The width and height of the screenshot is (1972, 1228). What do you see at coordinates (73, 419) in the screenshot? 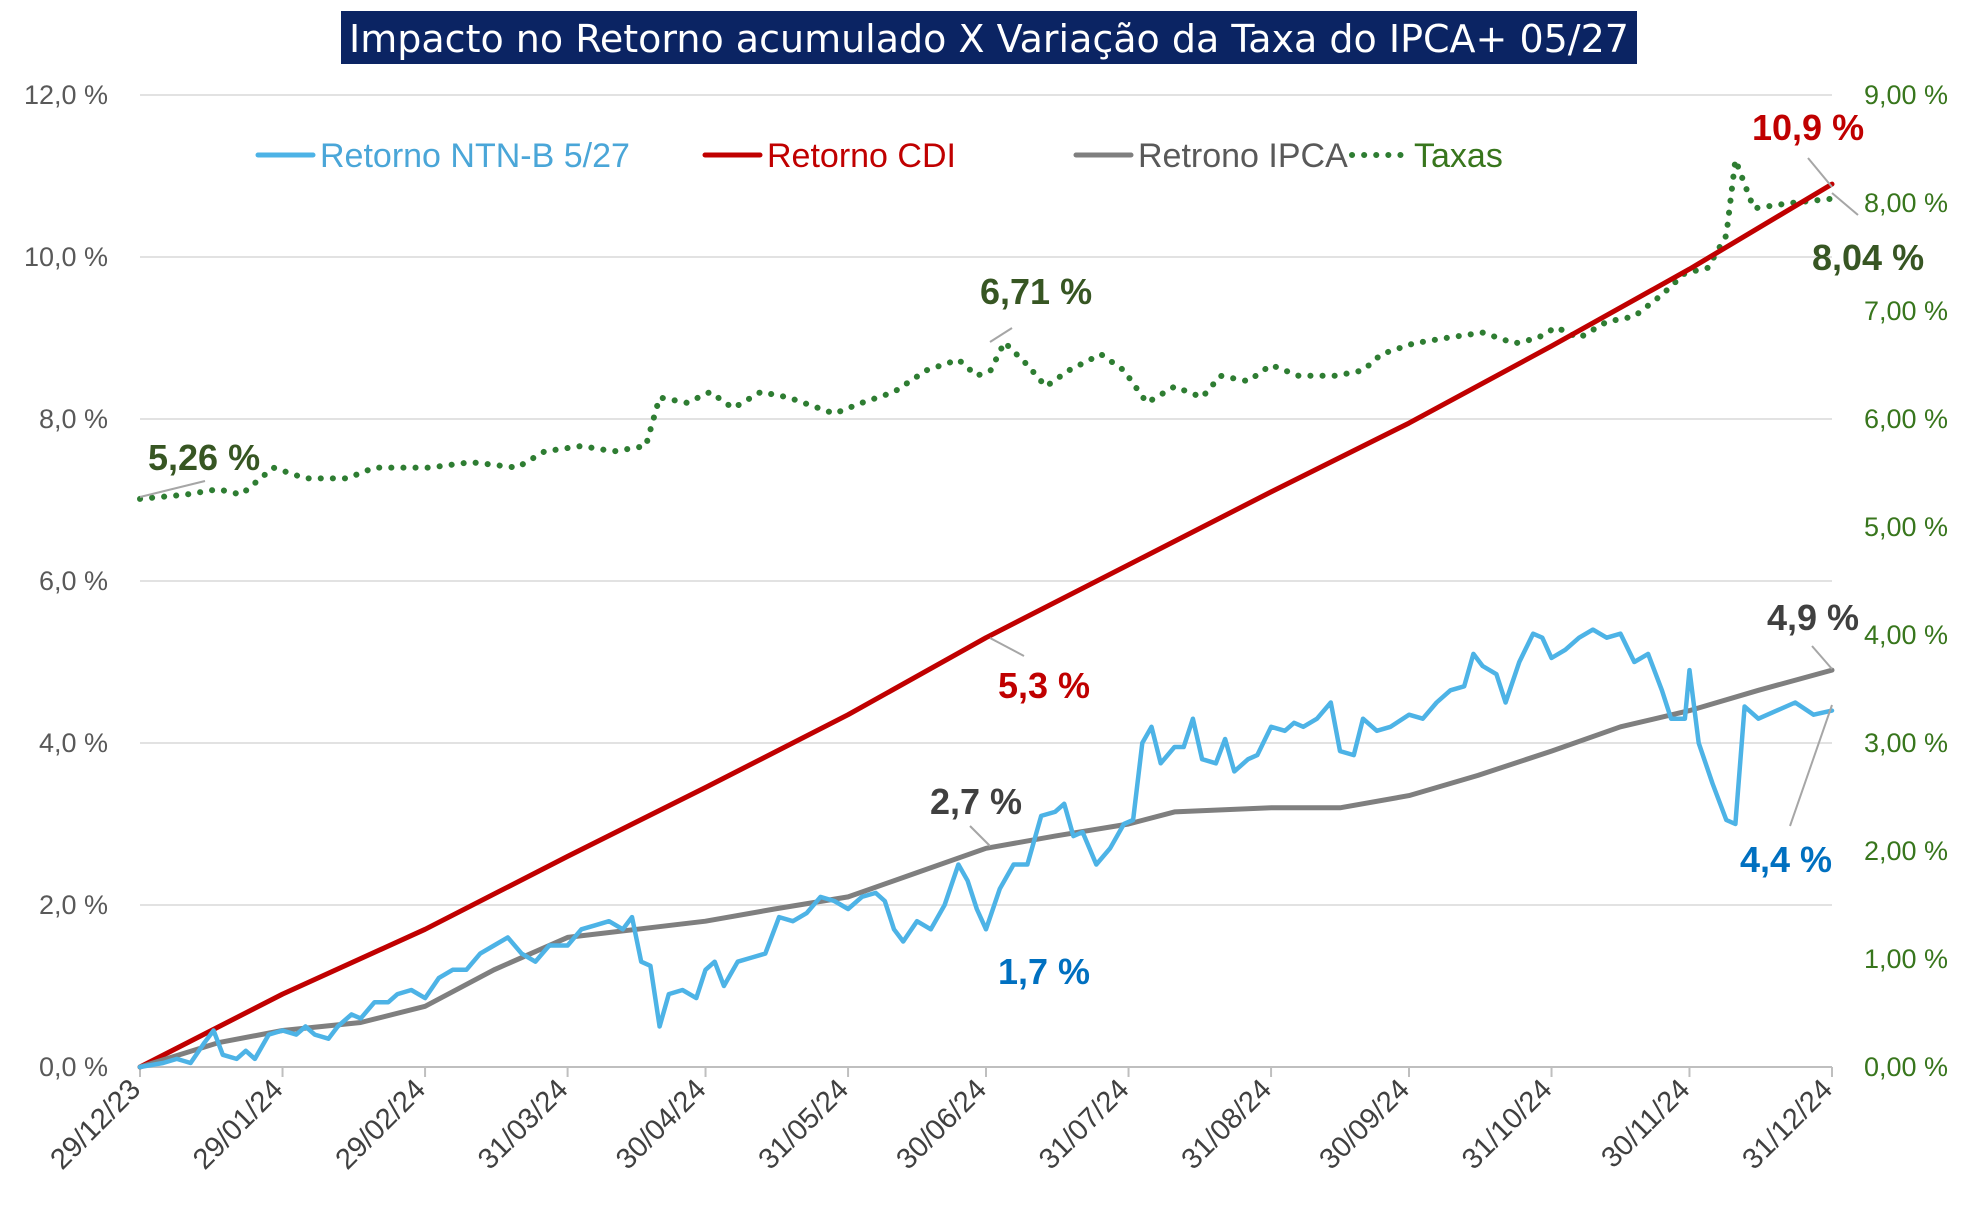
I see `y-left-tick-label: 8,0 %` at bounding box center [73, 419].